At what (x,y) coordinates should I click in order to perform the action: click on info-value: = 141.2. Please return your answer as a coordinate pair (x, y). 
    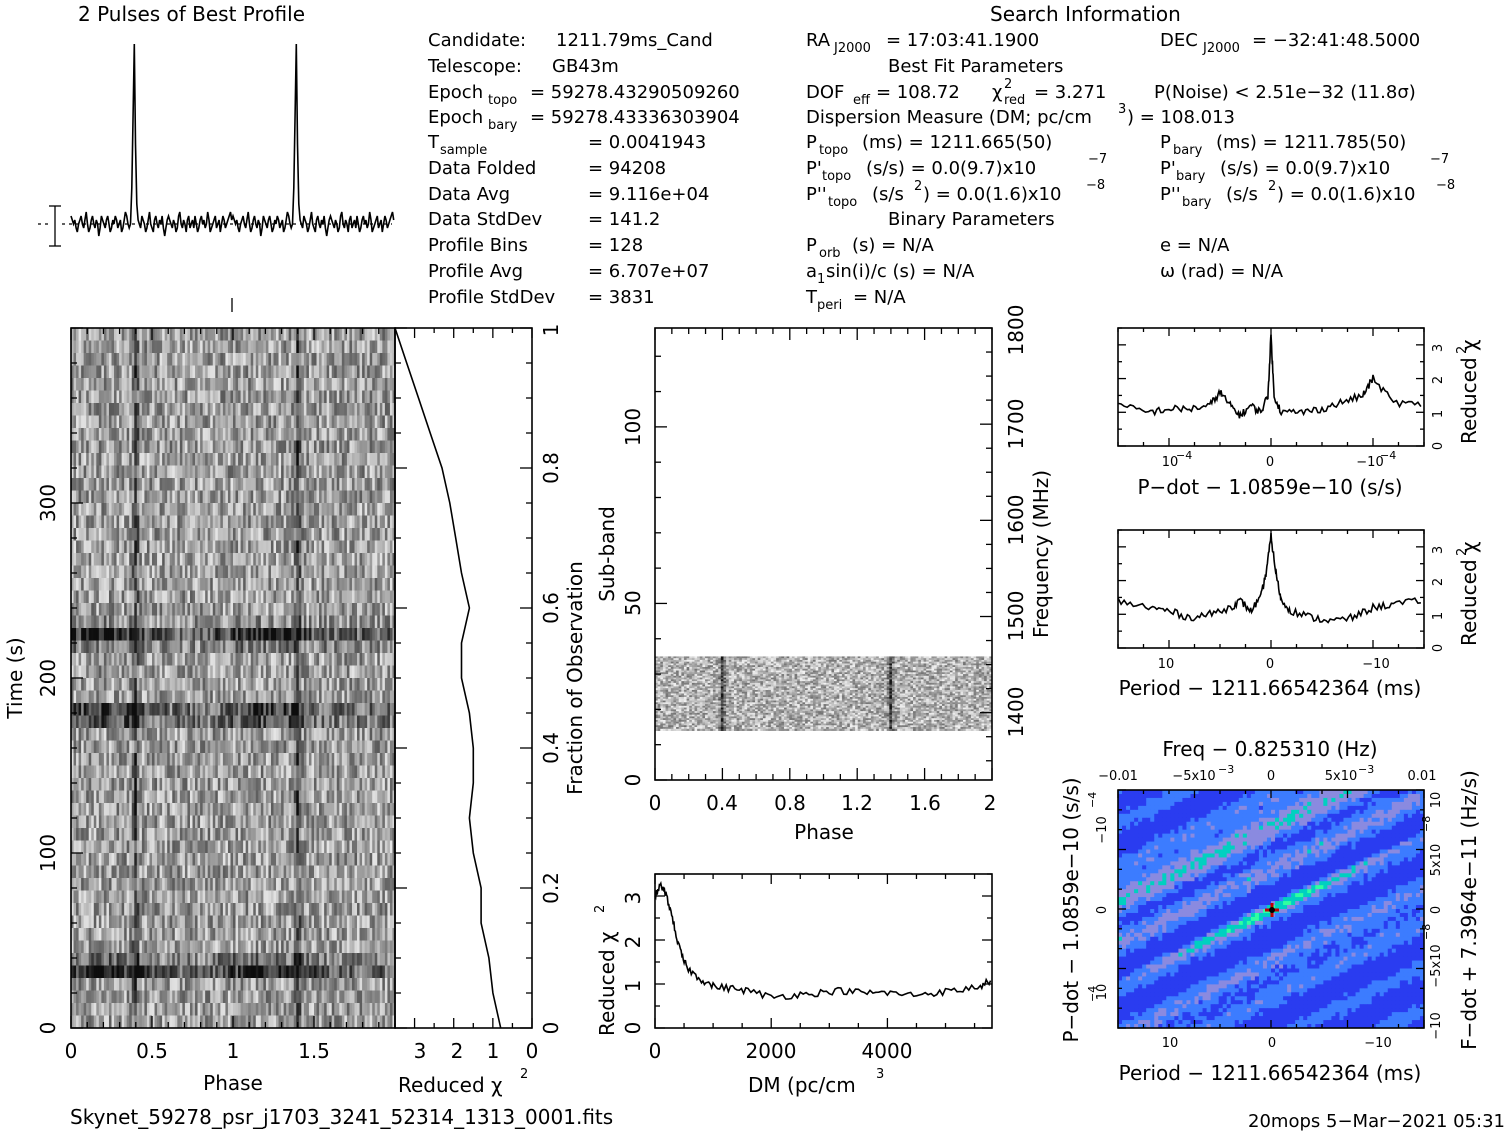
    Looking at the image, I should click on (624, 219).